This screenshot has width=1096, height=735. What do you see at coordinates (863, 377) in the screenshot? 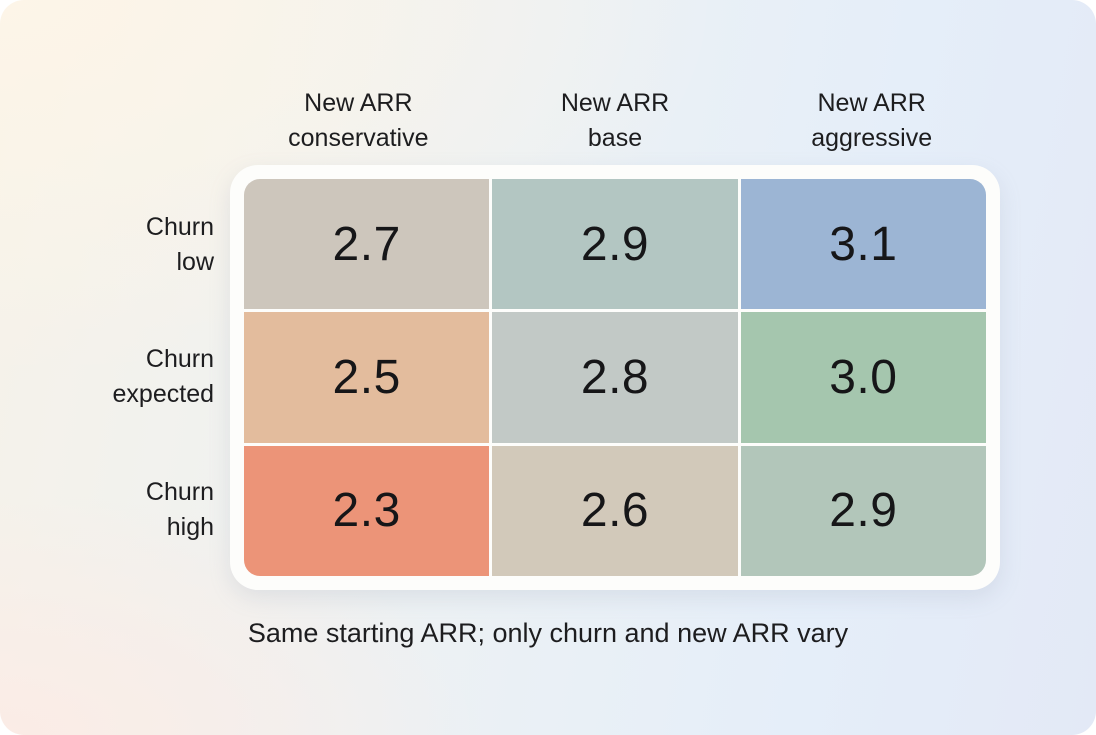
I see `heatmap-cell-r1c2: 3.0` at bounding box center [863, 377].